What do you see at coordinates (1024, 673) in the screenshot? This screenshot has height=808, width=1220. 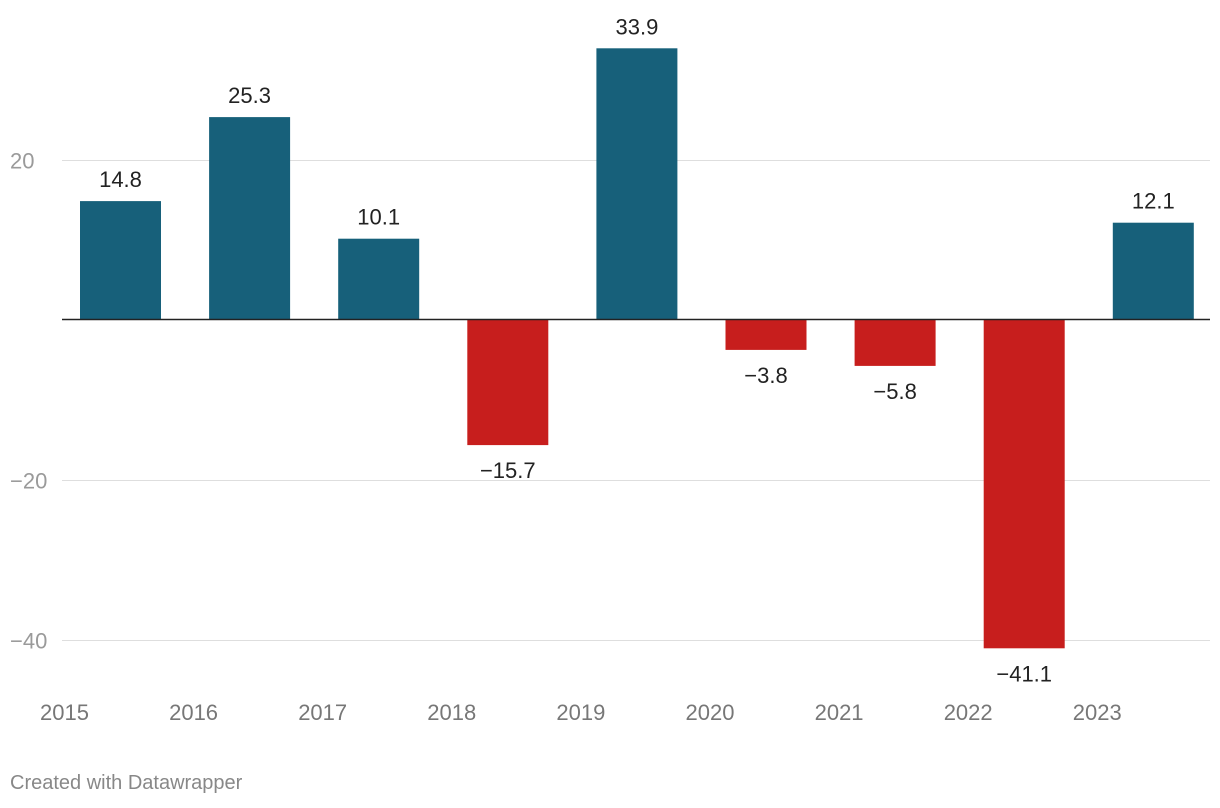 I see `data-label-2022: −41.1` at bounding box center [1024, 673].